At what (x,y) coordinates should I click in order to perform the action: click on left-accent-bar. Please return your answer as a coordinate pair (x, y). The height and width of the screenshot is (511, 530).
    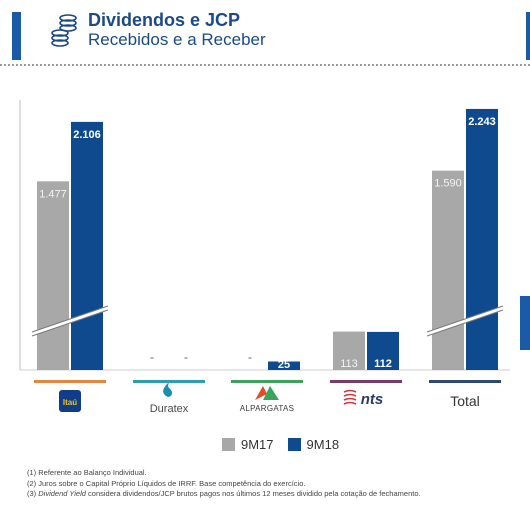
    Looking at the image, I should click on (16, 36).